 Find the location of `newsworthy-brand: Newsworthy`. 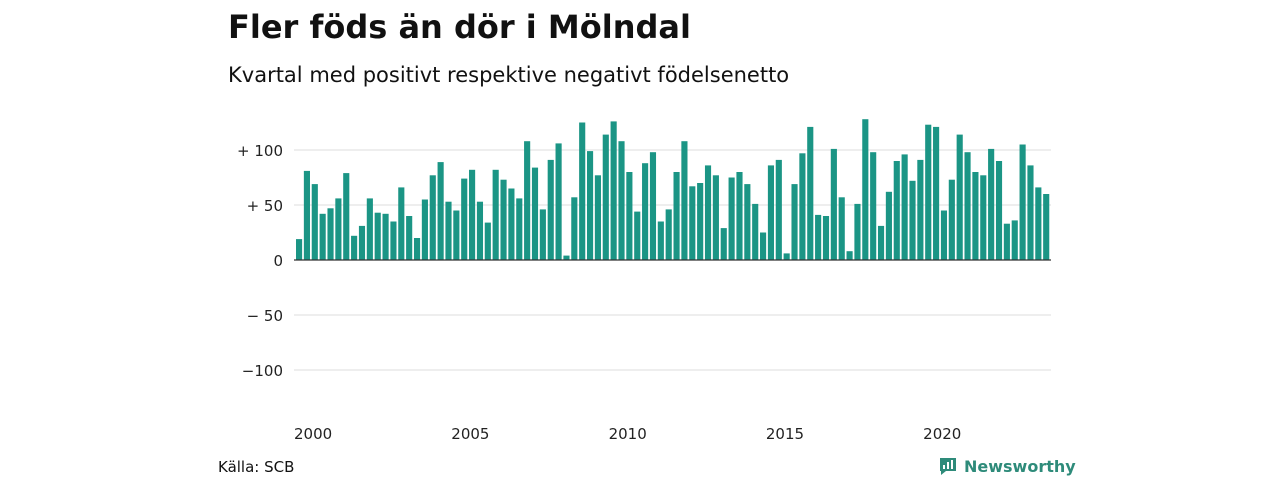

newsworthy-brand: Newsworthy is located at coordinates (1007, 466).